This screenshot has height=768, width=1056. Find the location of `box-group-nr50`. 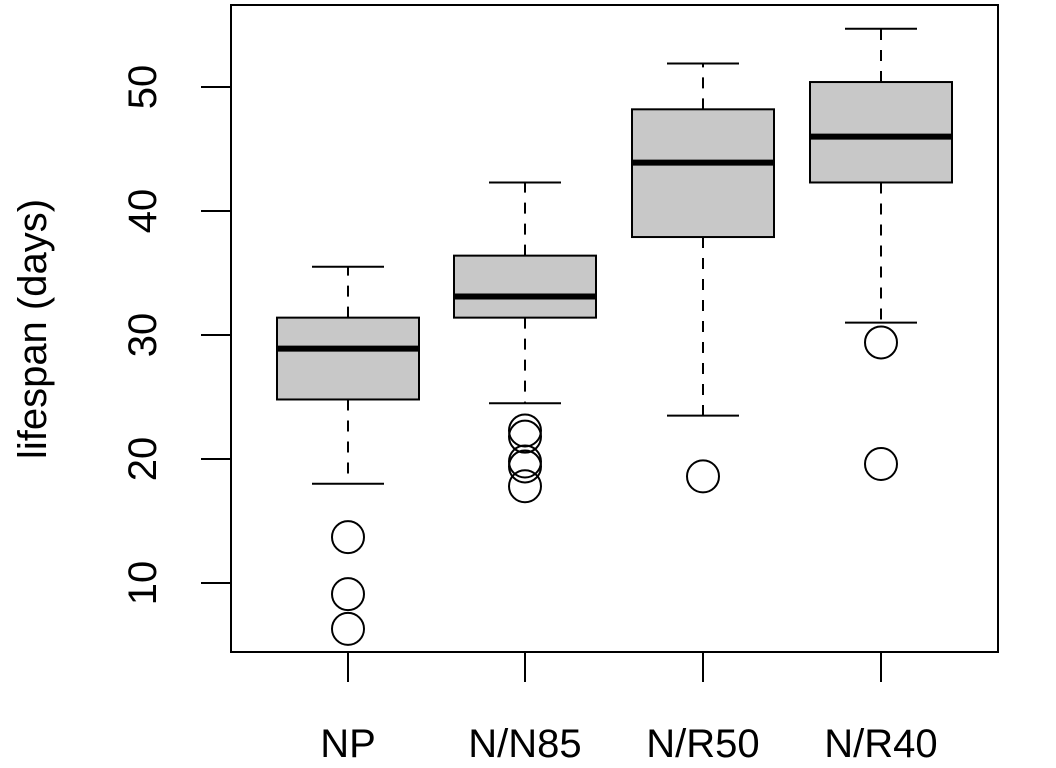

box-group-nr50 is located at coordinates (703, 278).